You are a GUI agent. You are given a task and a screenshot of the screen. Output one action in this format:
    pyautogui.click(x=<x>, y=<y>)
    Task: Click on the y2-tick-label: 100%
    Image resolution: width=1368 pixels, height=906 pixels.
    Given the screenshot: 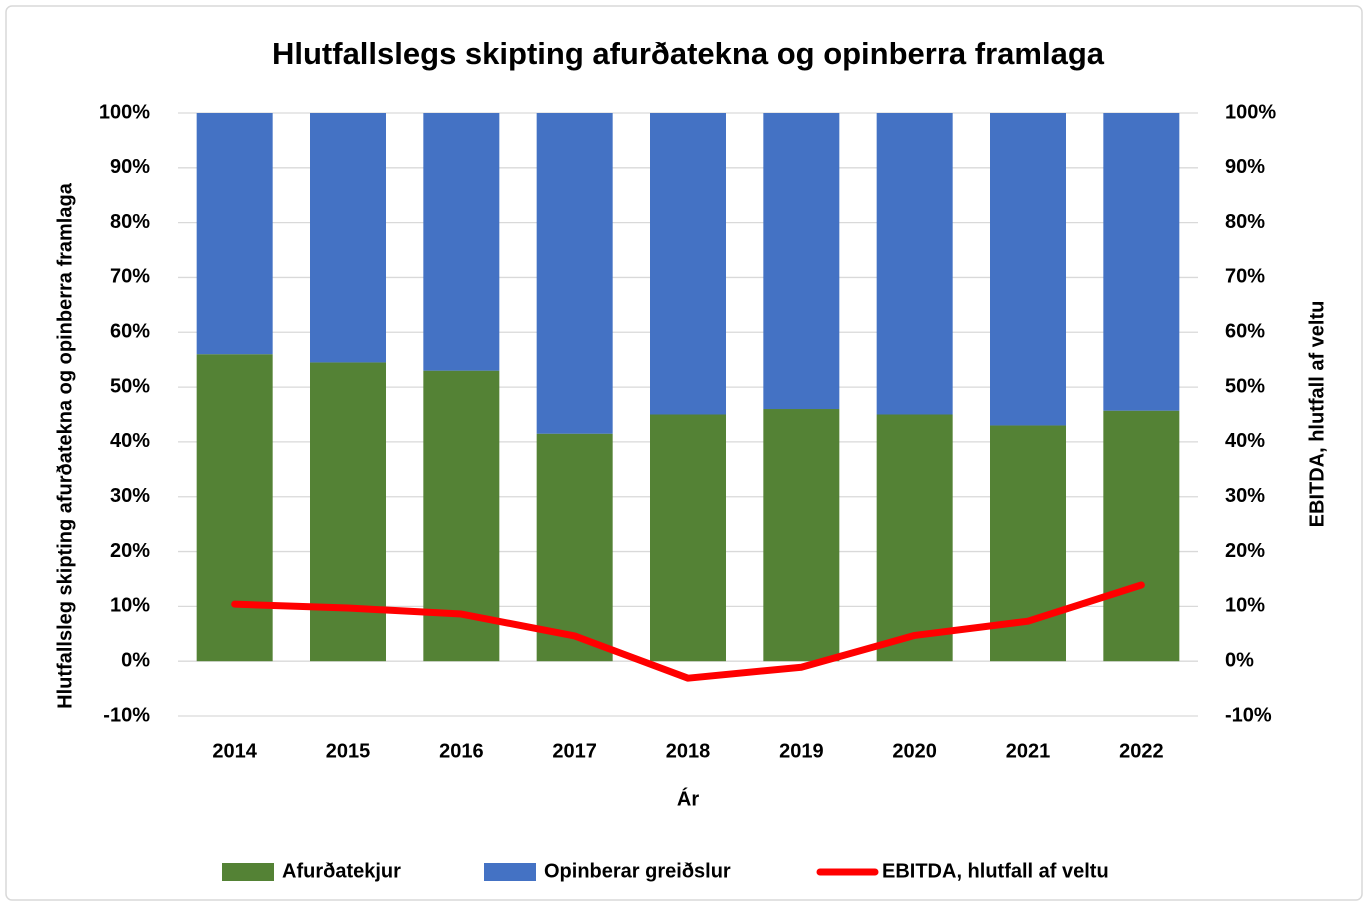 What is the action you would take?
    pyautogui.click(x=1250, y=112)
    